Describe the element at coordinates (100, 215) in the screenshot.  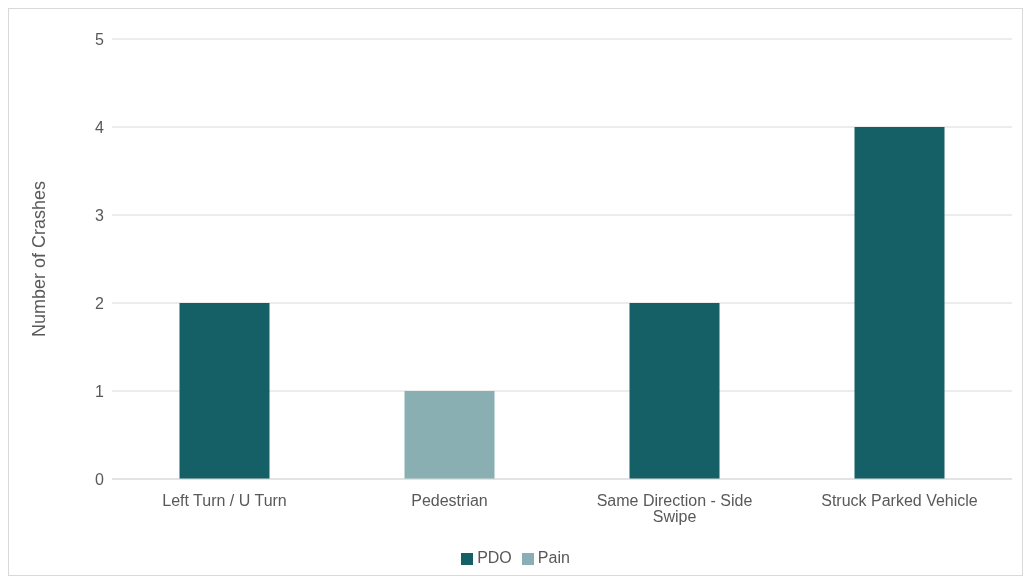
I see `y-tick-label: 3` at that location.